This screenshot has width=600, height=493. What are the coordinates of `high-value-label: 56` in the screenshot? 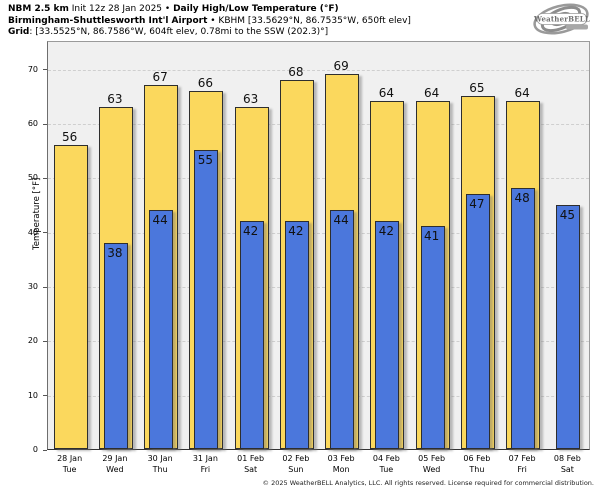 It's located at (69, 136).